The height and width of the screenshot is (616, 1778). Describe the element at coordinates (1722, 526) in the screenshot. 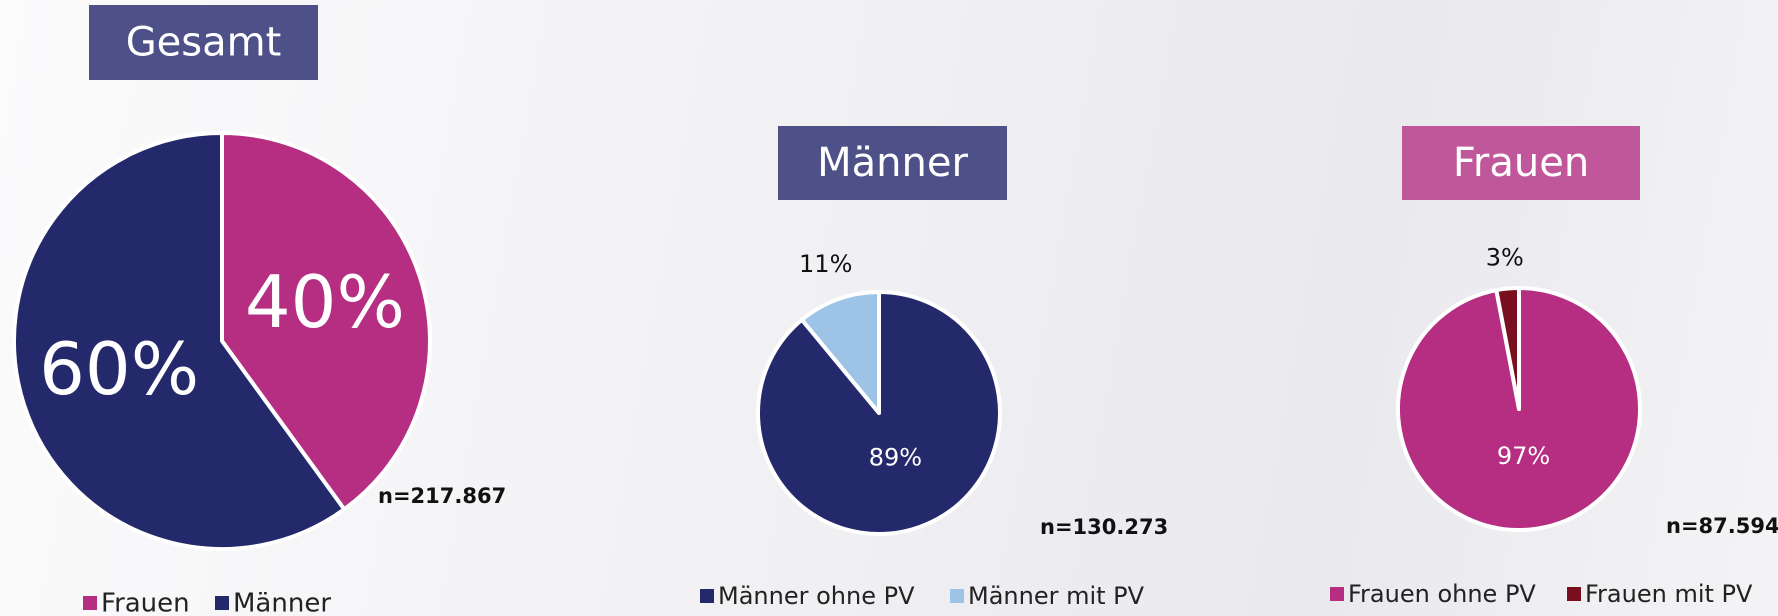

I see `sample-size: n=87.594` at that location.